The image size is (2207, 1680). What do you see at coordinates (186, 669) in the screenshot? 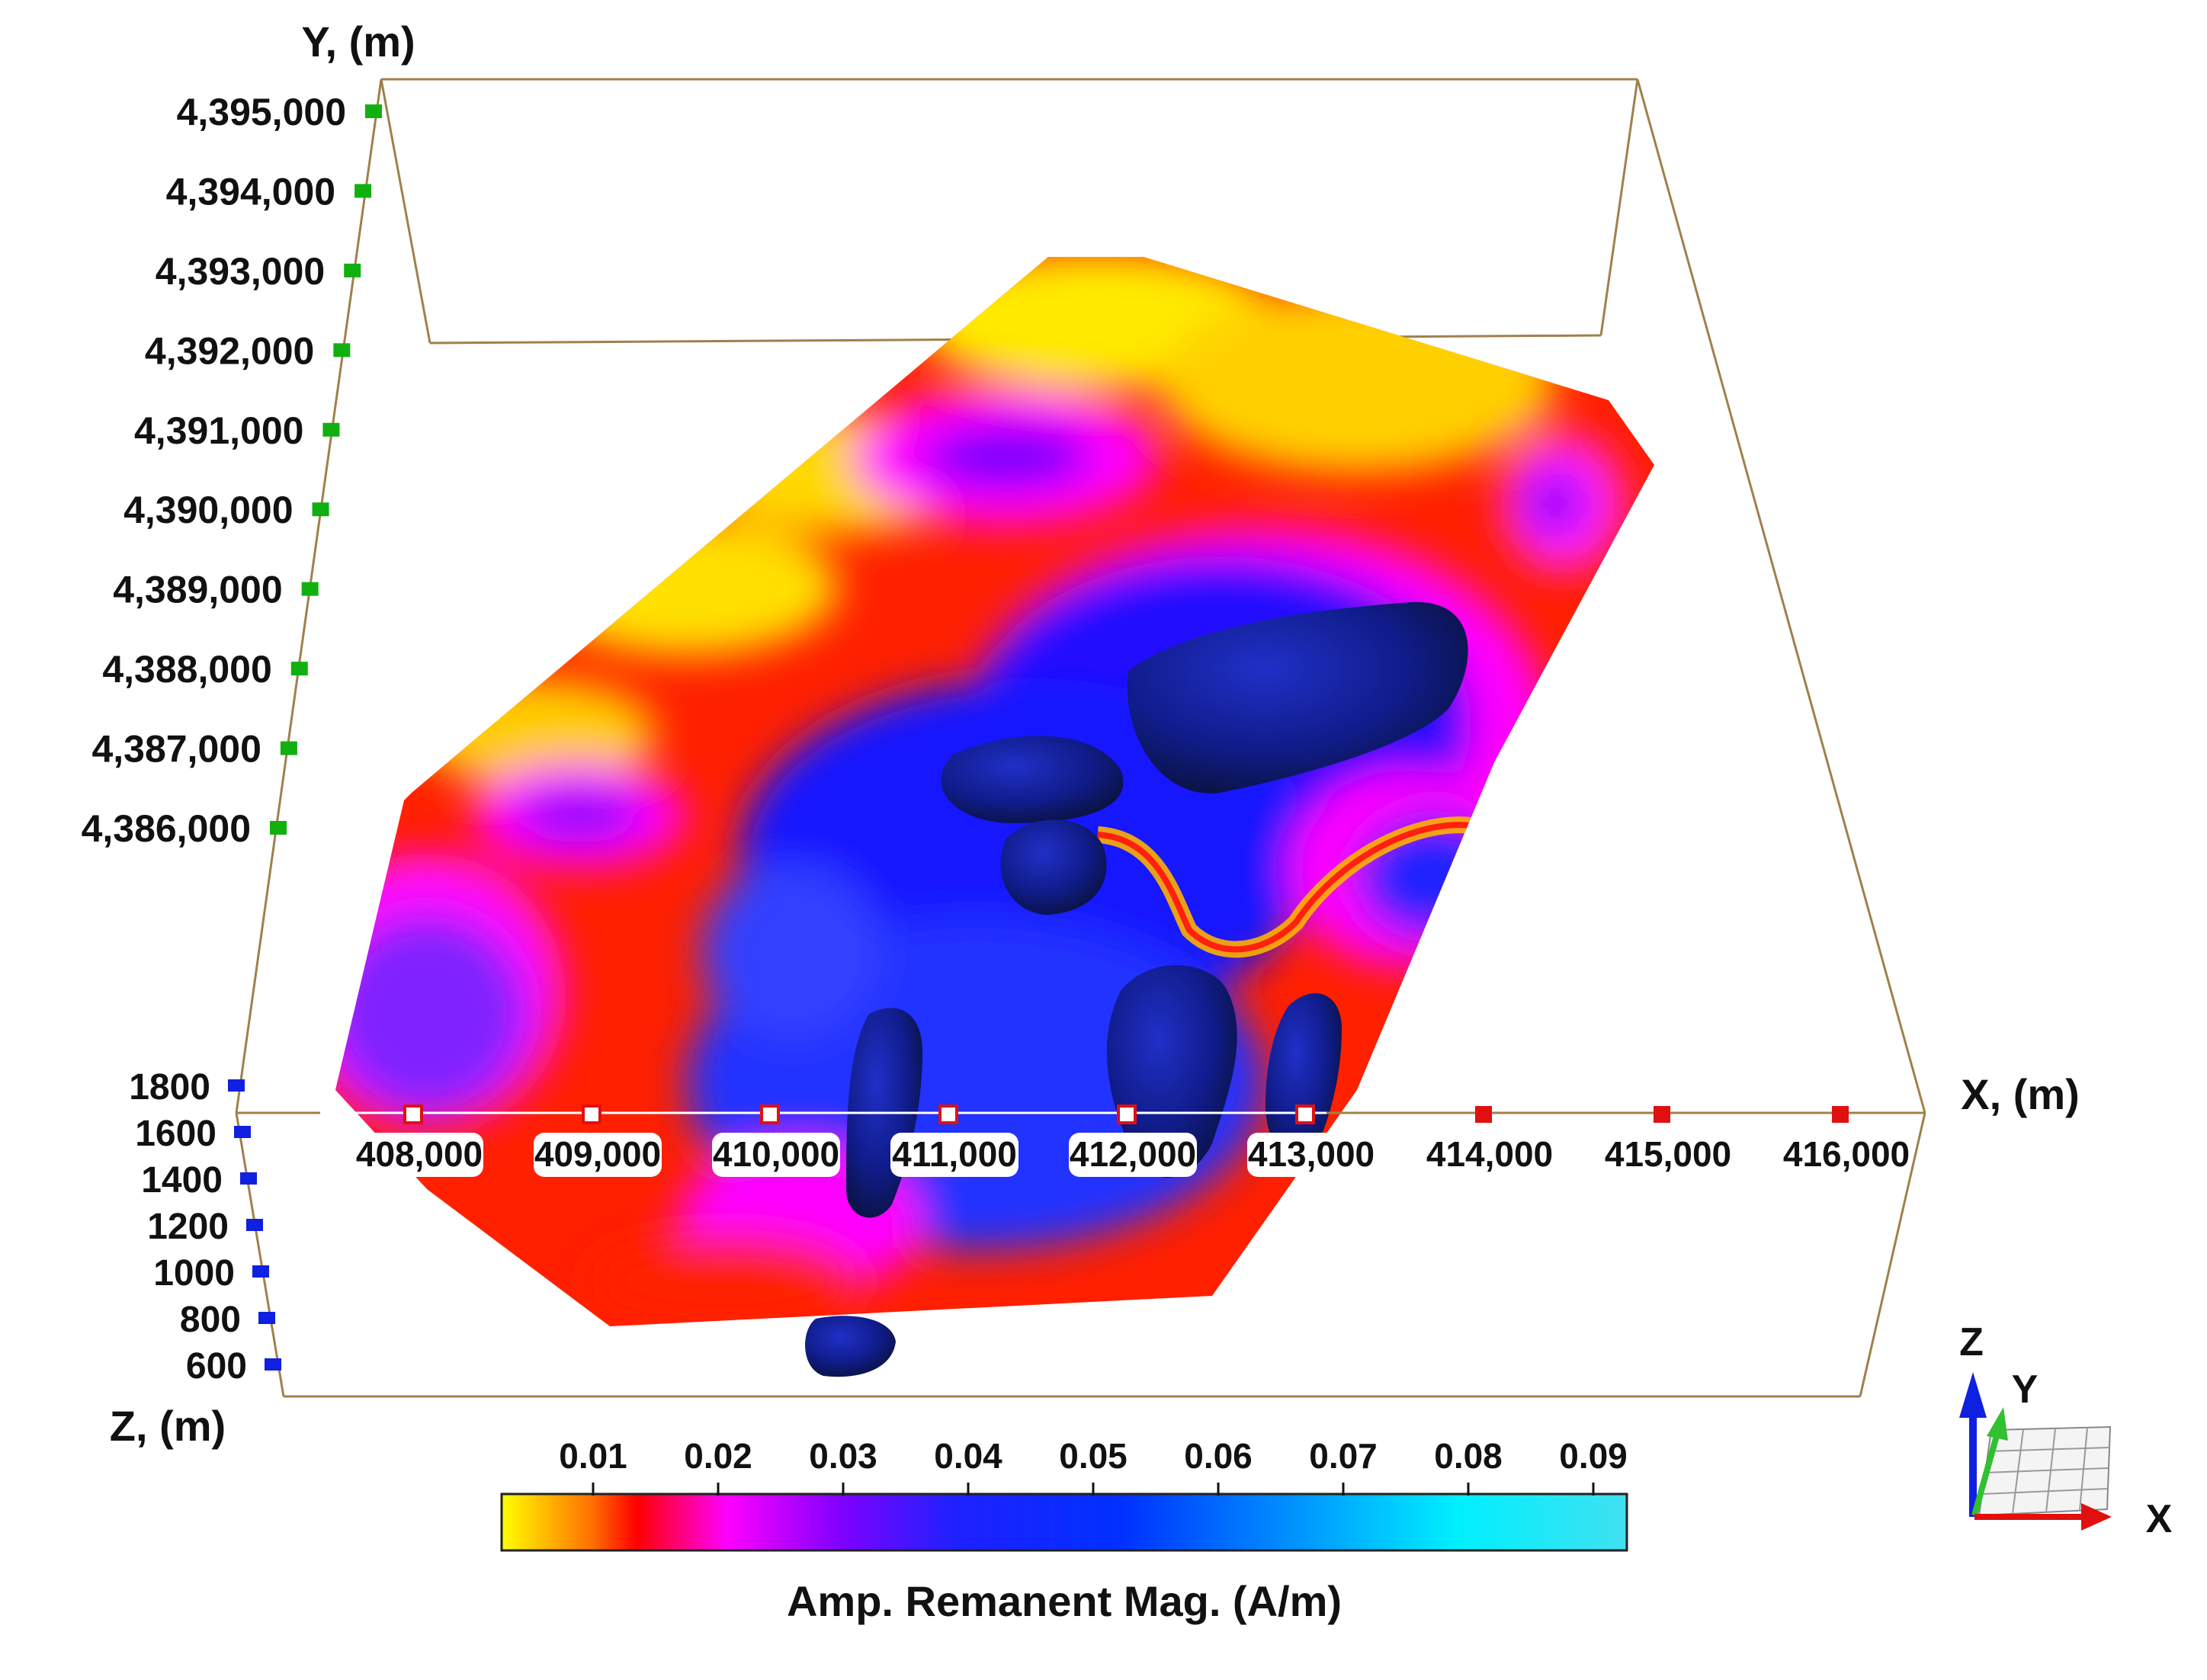
I see `y-tick-label: 4,388,000` at bounding box center [186, 669].